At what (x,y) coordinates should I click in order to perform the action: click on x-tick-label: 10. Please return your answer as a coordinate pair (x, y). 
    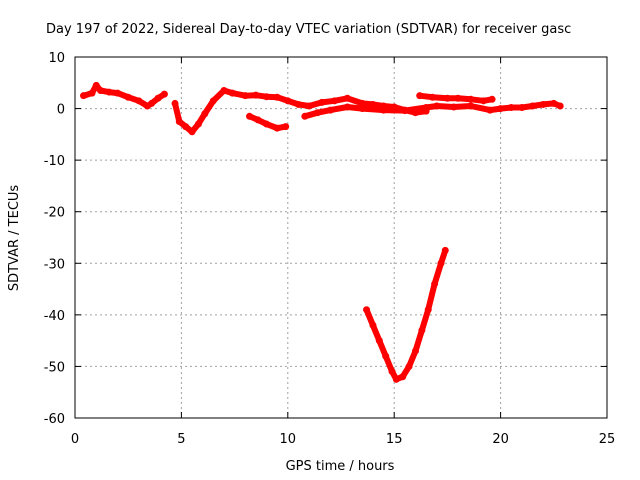
    Looking at the image, I should click on (288, 439).